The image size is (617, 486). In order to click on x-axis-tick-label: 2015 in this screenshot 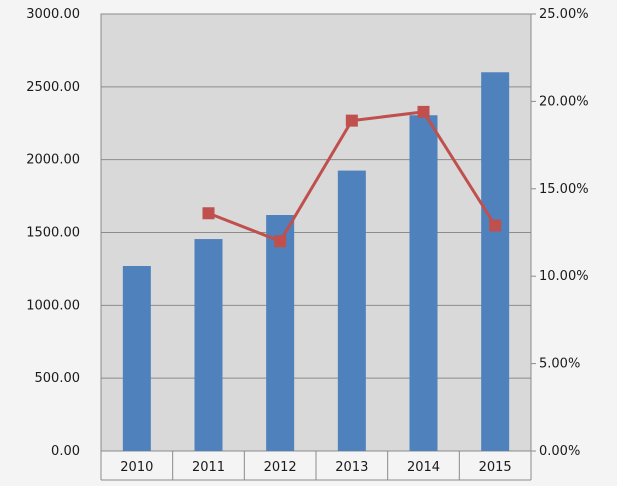, I will do `click(495, 467)`.